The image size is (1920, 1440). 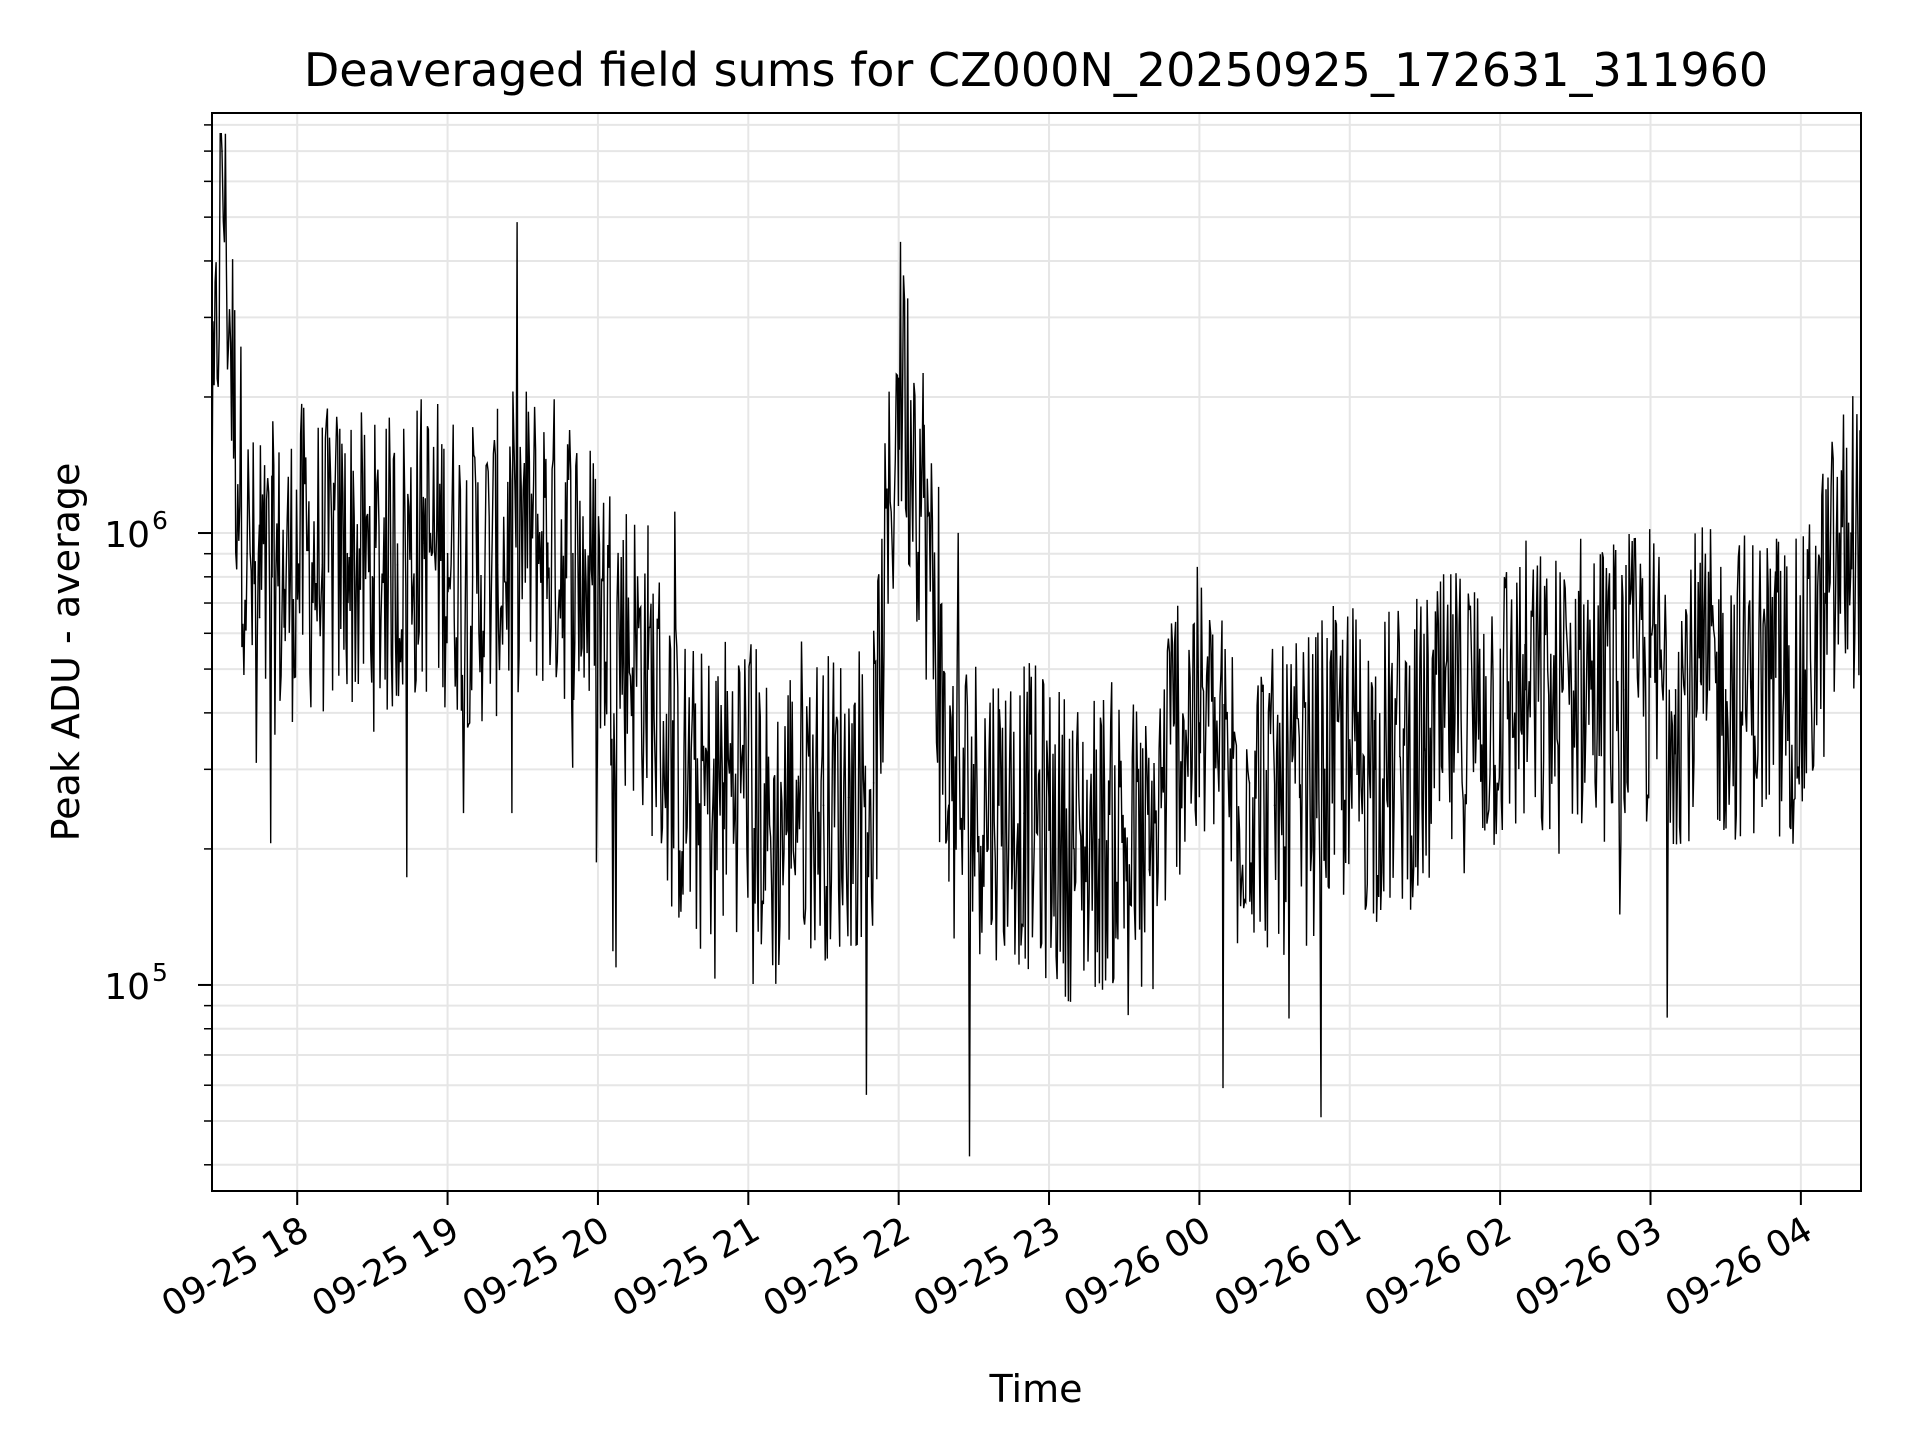 I want to click on x-tick-label: 09-25 21, so click(x=686, y=1267).